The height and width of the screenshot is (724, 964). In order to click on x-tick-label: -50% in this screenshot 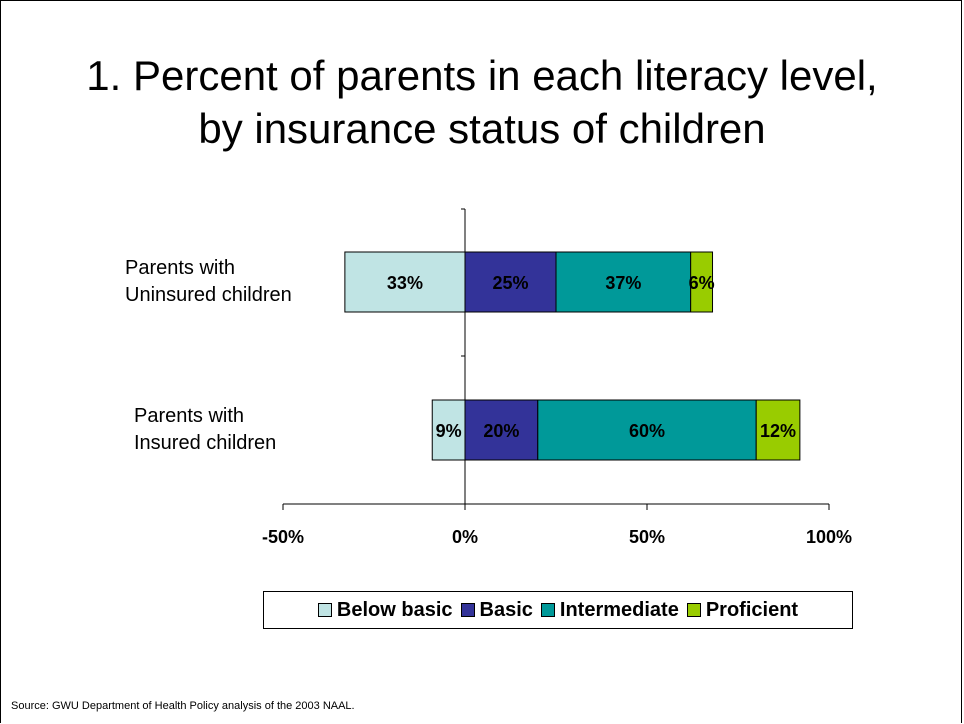, I will do `click(283, 537)`.